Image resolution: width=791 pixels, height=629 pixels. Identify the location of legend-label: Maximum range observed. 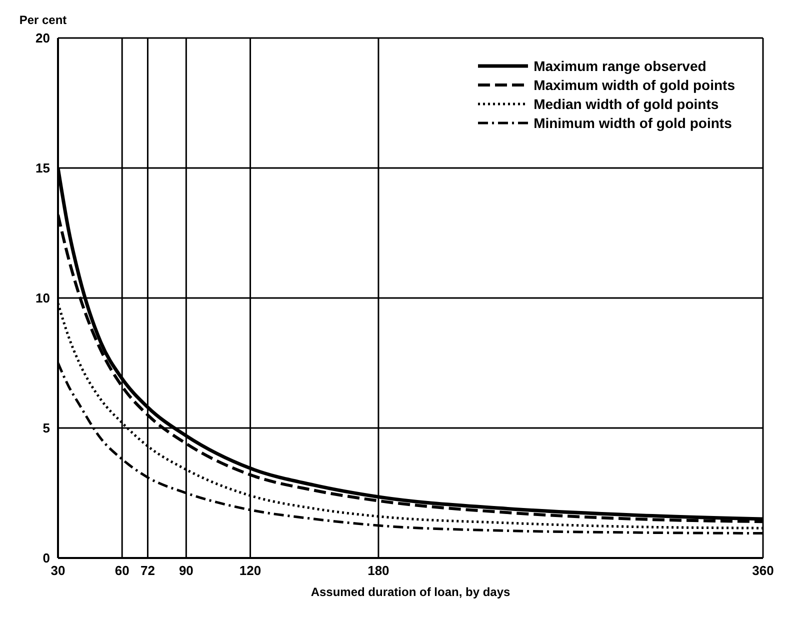
(620, 66).